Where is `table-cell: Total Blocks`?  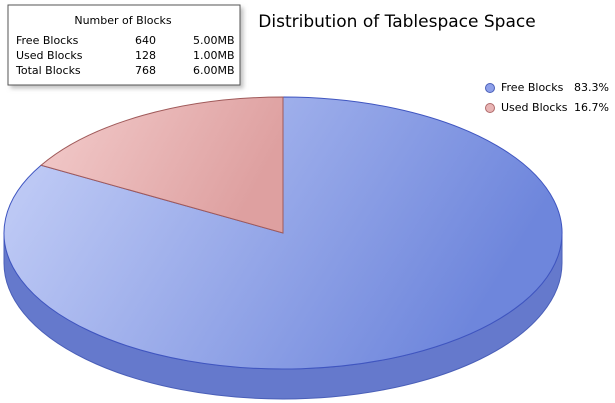 table-cell: Total Blocks is located at coordinates (48, 70).